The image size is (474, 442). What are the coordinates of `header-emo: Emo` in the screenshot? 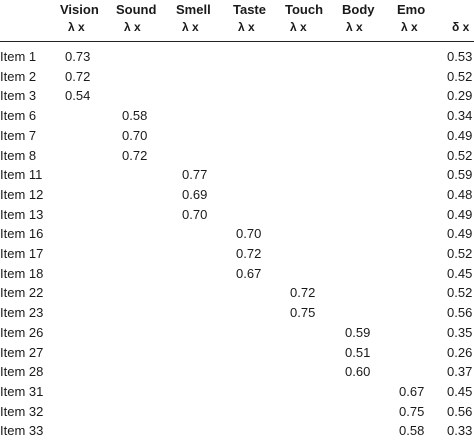 It's located at (411, 9).